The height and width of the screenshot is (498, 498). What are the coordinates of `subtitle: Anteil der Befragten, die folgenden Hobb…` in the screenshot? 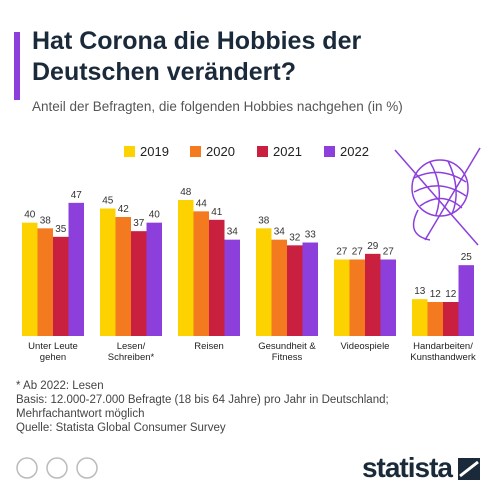 It's located at (217, 106).